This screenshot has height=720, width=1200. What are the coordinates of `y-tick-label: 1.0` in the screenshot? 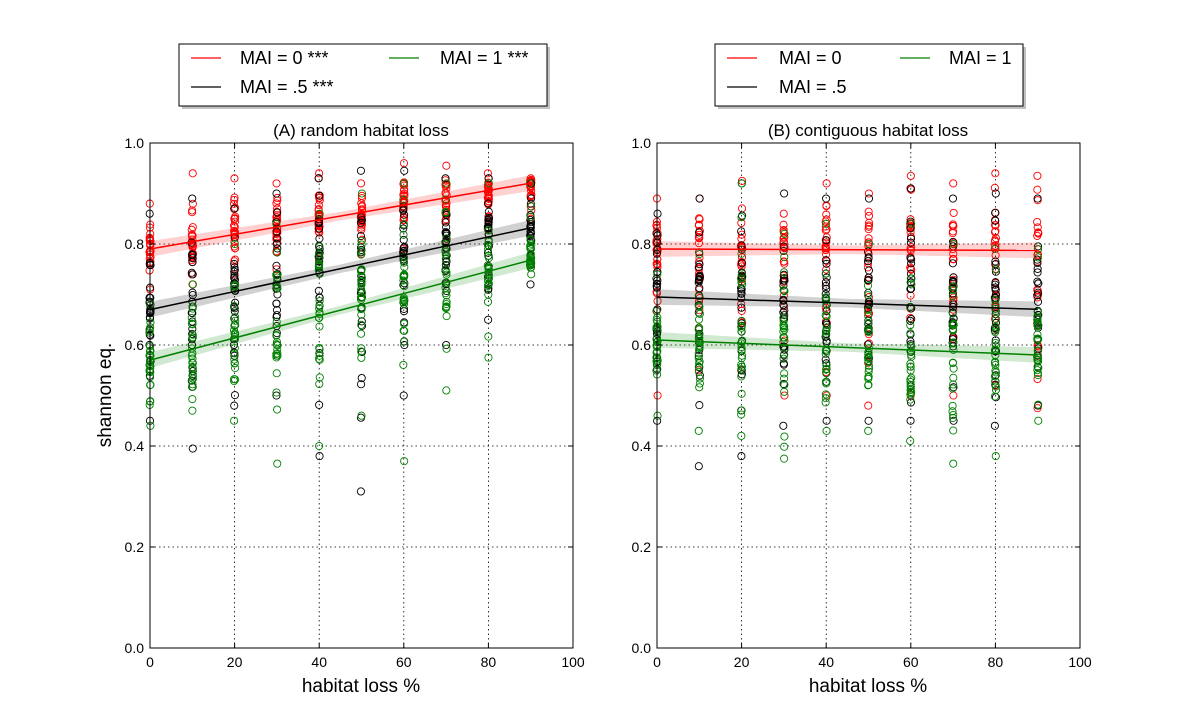 It's located at (642, 143).